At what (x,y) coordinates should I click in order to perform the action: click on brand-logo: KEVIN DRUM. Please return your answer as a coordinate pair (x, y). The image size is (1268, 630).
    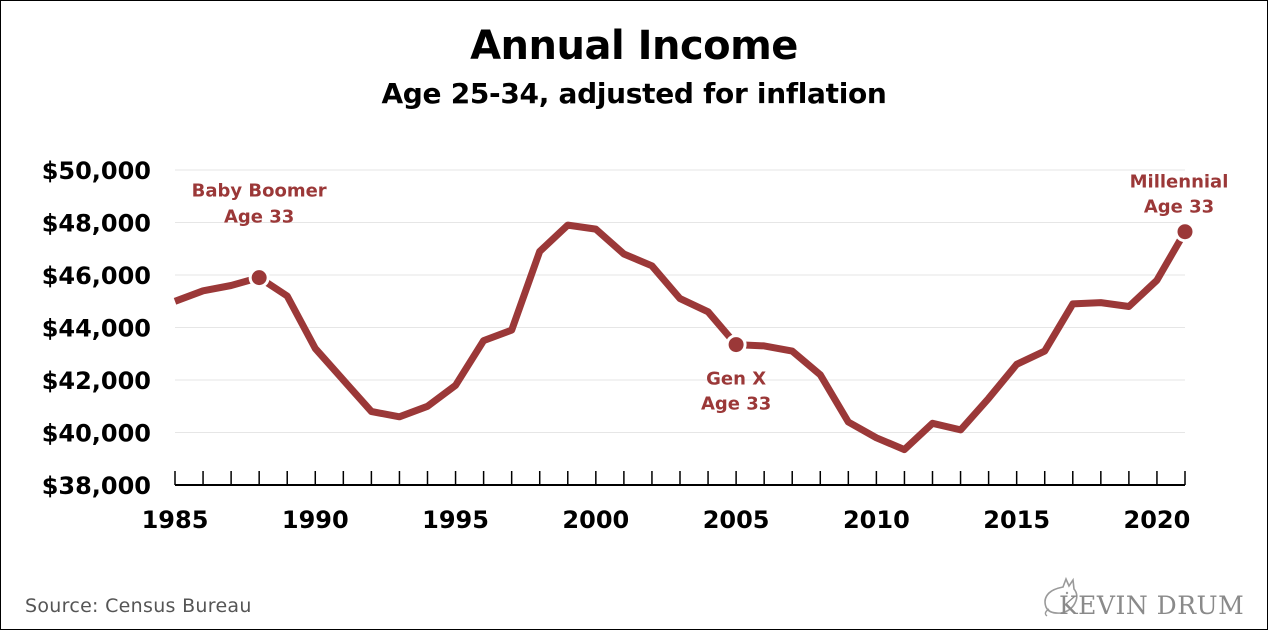
    Looking at the image, I should click on (1143, 596).